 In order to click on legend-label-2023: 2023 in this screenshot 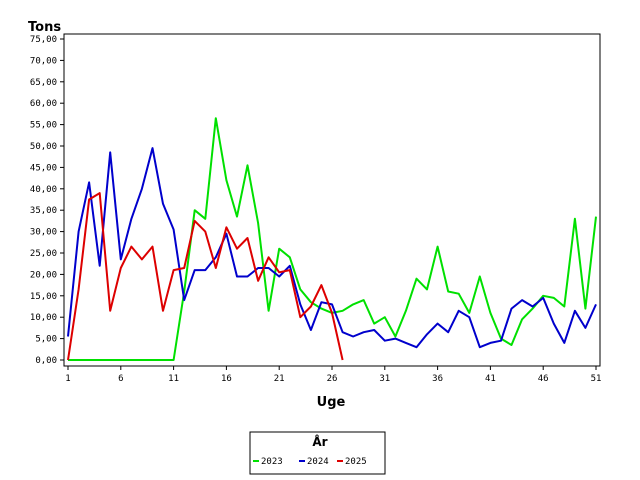, I will do `click(272, 462)`.